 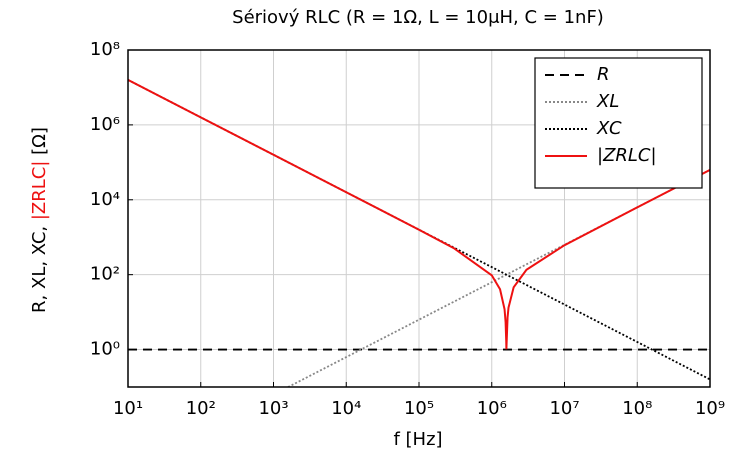 What do you see at coordinates (492, 408) in the screenshot?
I see `x-tick-label: 10⁶` at bounding box center [492, 408].